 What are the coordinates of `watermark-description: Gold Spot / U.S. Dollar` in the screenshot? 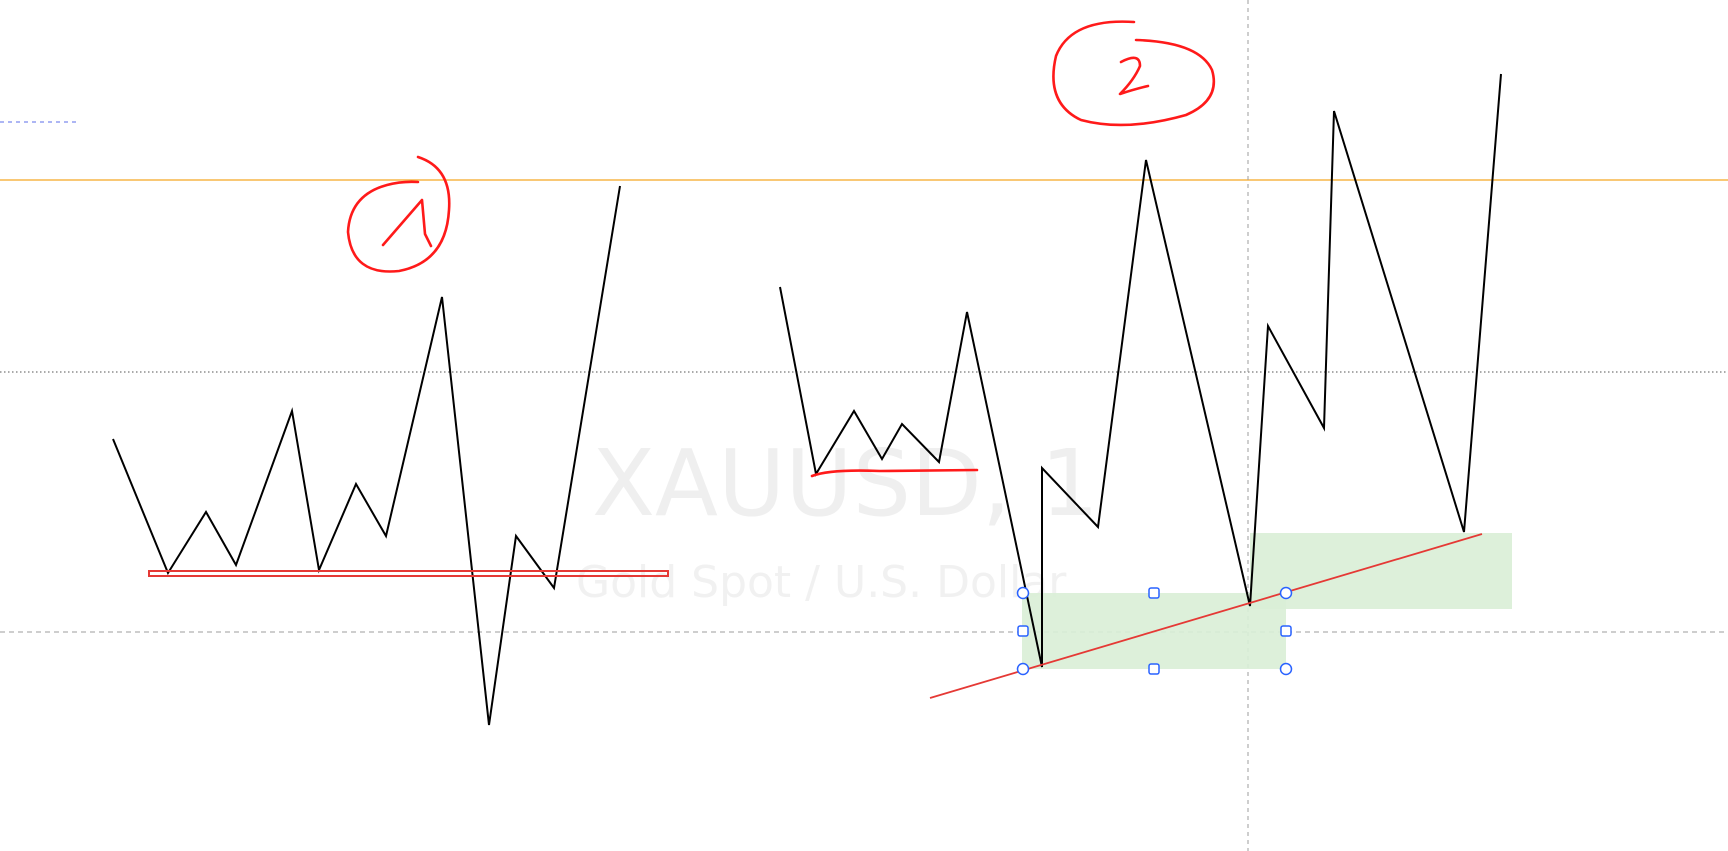 It's located at (821, 582).